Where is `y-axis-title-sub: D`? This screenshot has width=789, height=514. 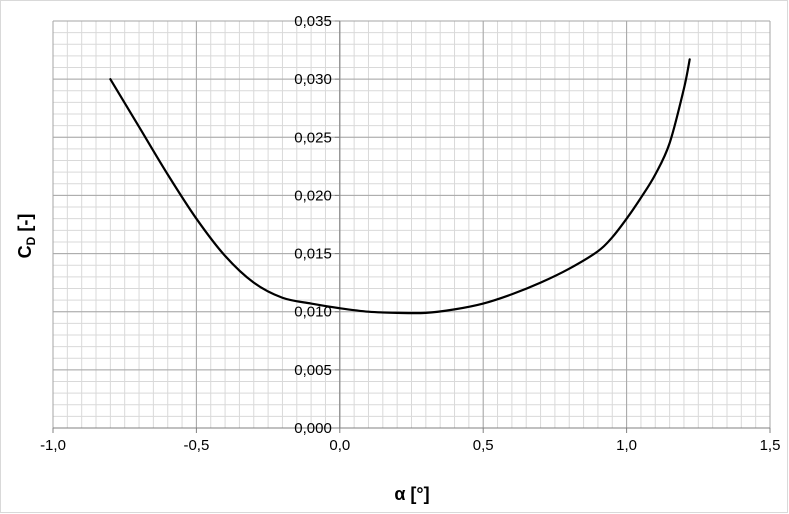
y-axis-title-sub: D is located at coordinates (31, 240).